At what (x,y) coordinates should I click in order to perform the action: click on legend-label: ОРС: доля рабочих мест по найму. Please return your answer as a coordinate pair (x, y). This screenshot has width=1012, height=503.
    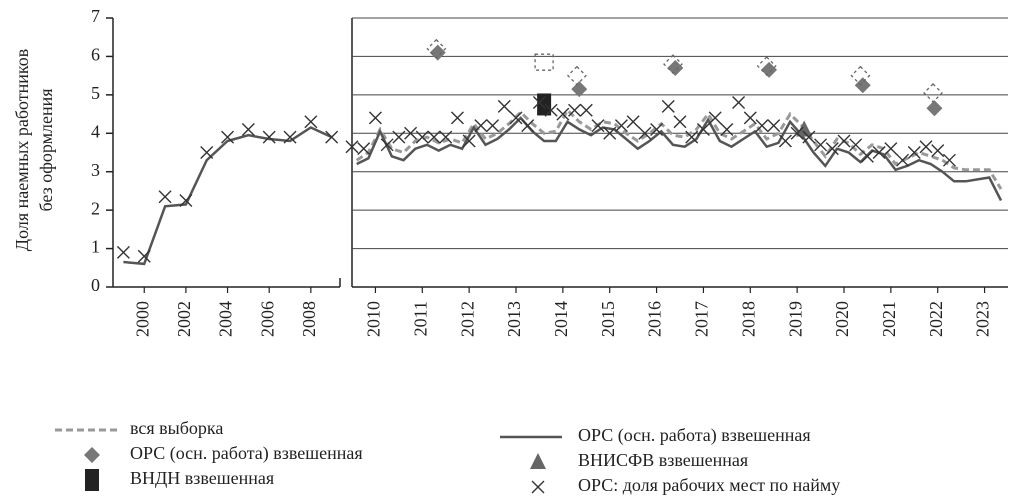
    Looking at the image, I should click on (709, 485).